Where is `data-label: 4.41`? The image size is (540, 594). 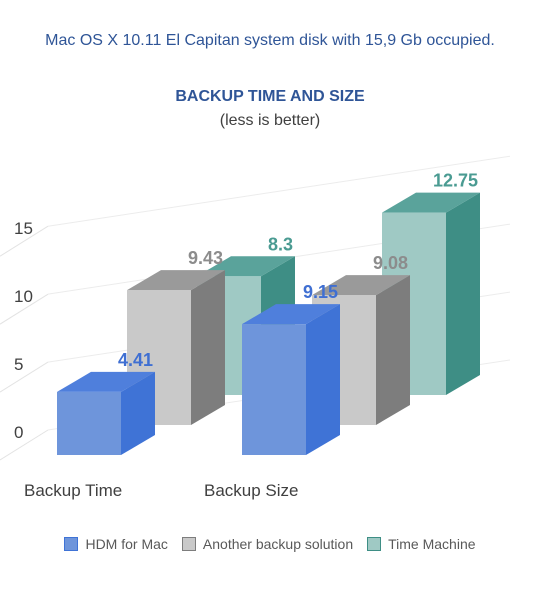 data-label: 4.41 is located at coordinates (135, 360).